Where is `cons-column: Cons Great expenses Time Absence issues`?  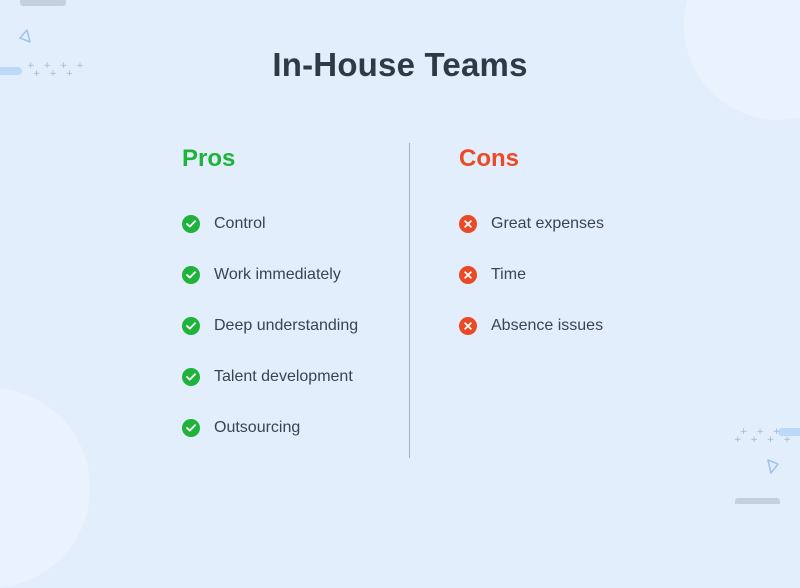
cons-column: Cons Great expenses Time Absence issues is located at coordinates (531, 253).